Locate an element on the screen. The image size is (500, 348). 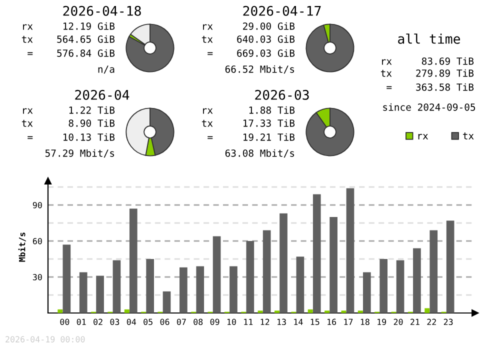
chart-title: 2026-03 is located at coordinates (282, 95).